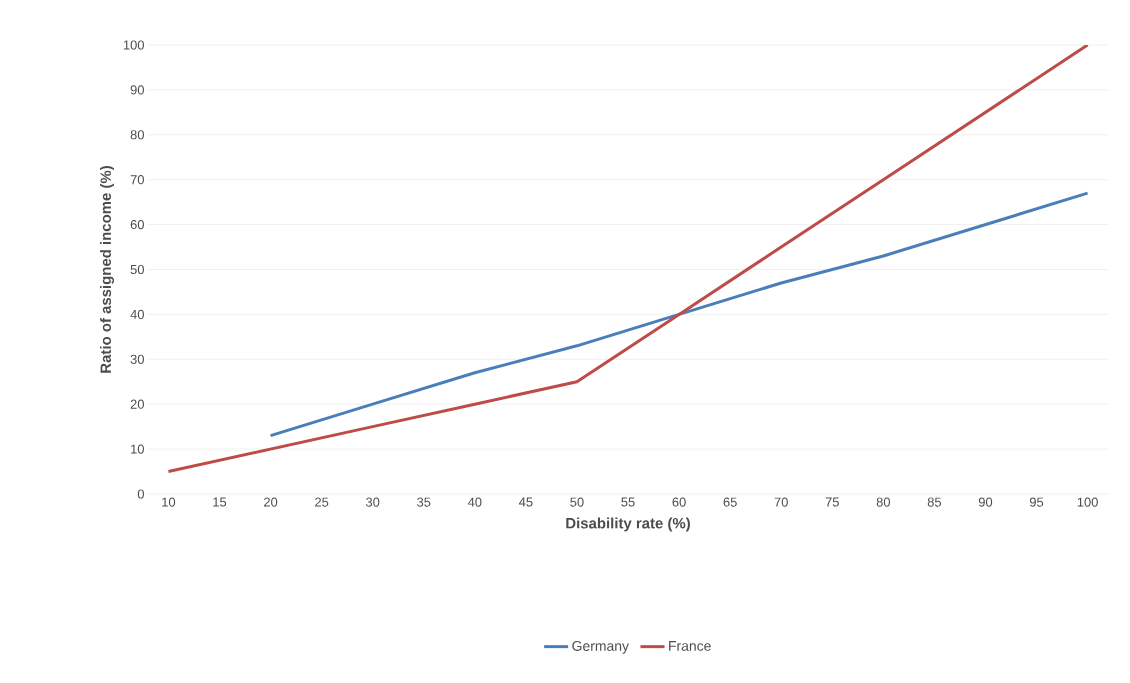  I want to click on x-tick-label: 70, so click(781, 502).